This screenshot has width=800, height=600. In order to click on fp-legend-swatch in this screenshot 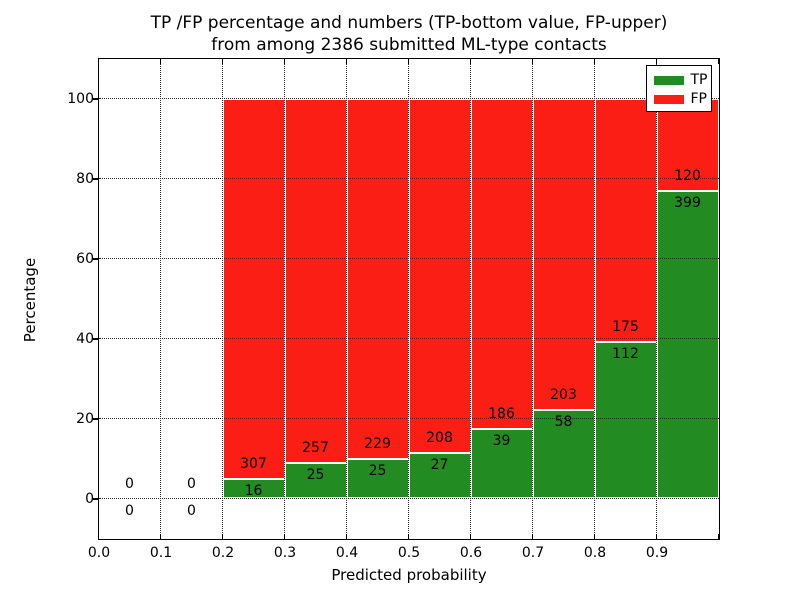, I will do `click(668, 99)`.